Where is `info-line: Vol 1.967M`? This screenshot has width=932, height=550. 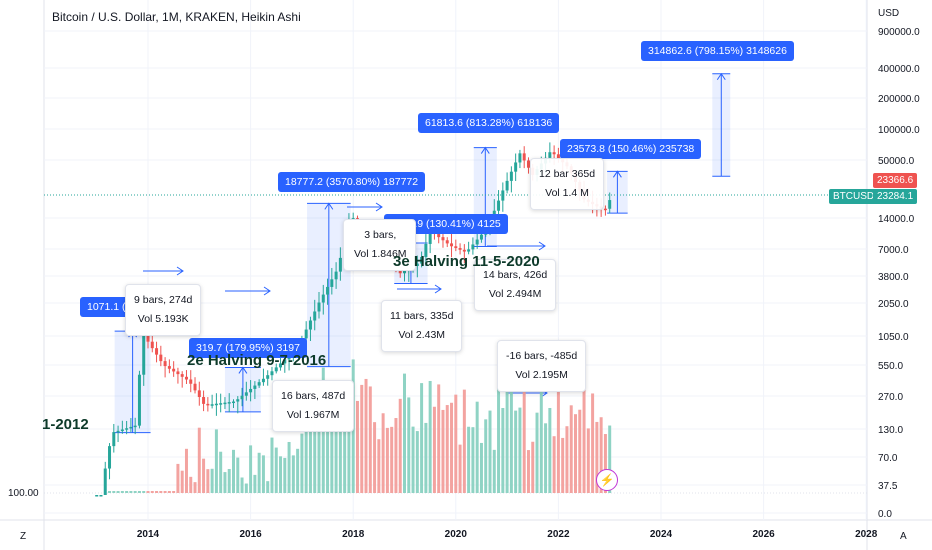
info-line: Vol 1.967M is located at coordinates (313, 415).